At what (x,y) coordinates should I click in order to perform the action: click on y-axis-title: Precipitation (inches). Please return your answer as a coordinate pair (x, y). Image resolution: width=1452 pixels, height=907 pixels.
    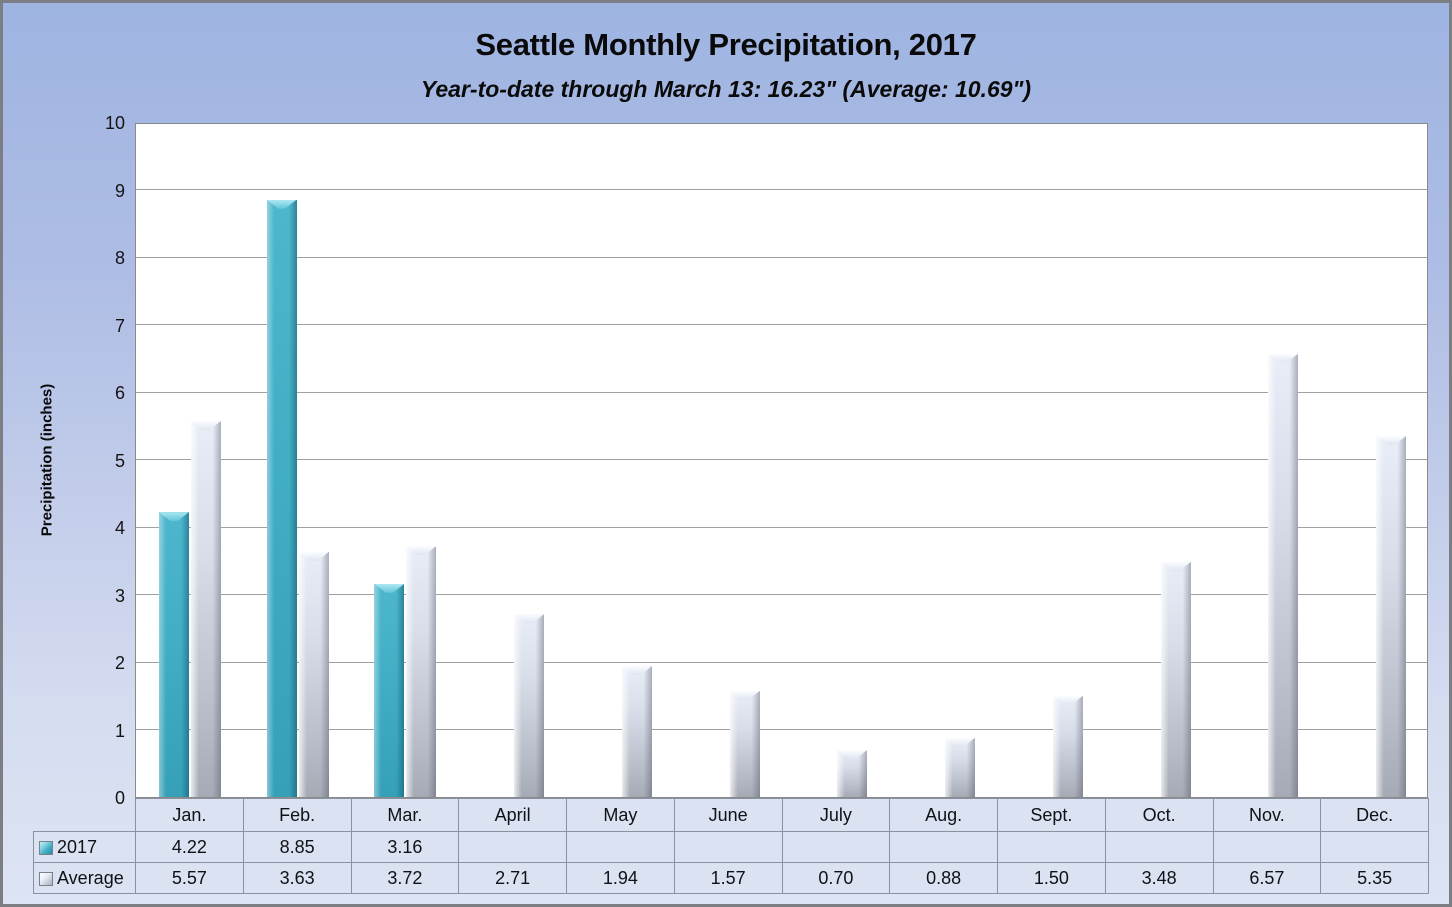
    Looking at the image, I should click on (47, 460).